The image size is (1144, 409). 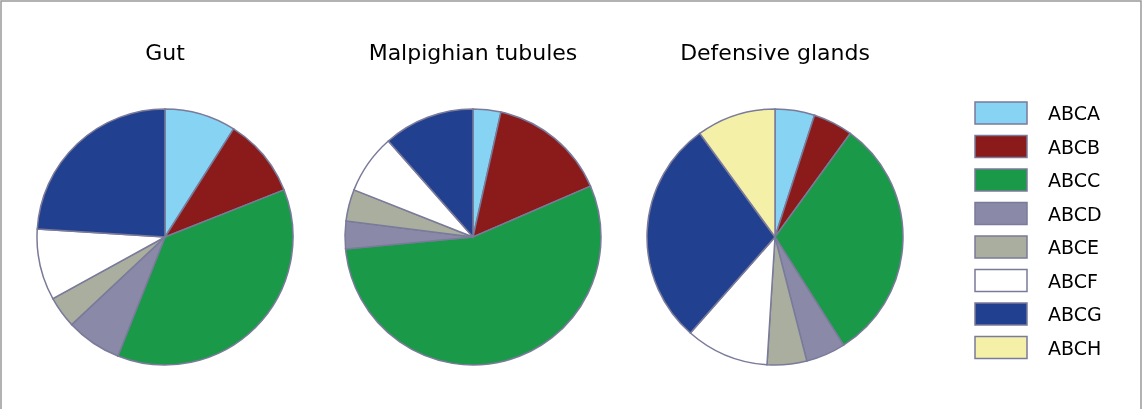 I want to click on legend-label: ABCC, so click(x=1074, y=180).